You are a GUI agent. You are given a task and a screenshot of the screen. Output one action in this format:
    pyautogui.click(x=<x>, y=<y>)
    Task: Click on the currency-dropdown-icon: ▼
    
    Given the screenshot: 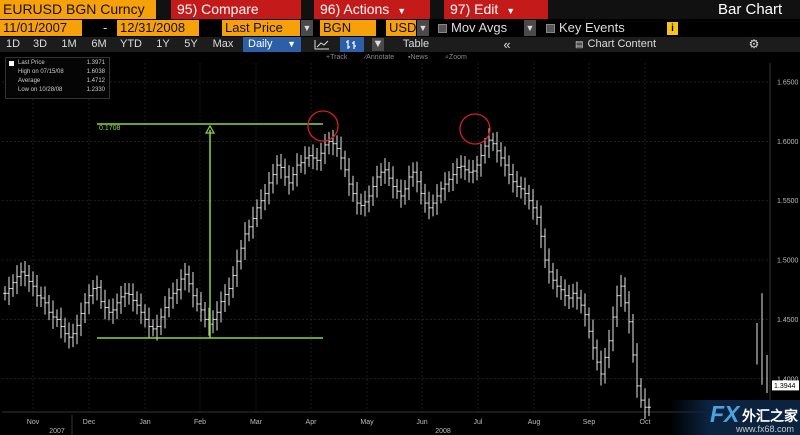 What is the action you would take?
    pyautogui.click(x=423, y=28)
    